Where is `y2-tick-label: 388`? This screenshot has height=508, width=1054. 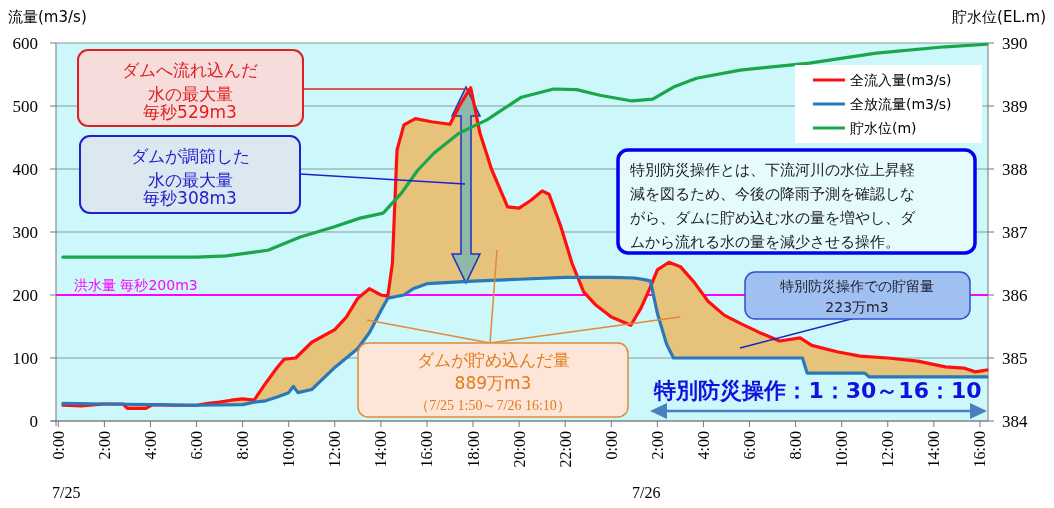 y2-tick-label: 388 is located at coordinates (1015, 169).